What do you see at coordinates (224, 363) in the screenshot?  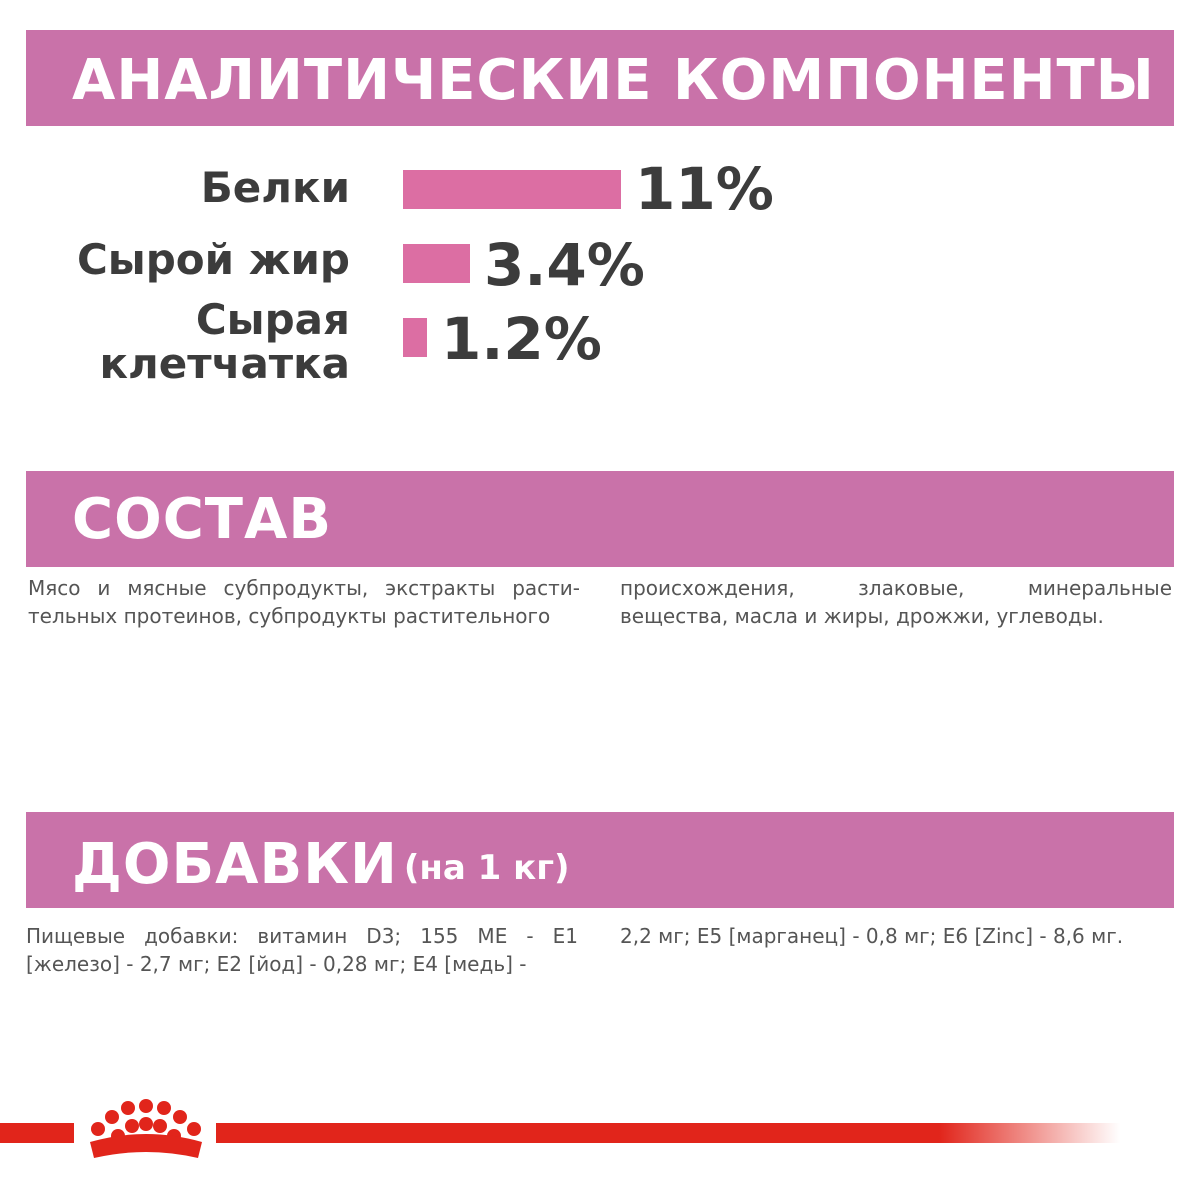 I see `nutrient-label-fiber-line2: клетчатка` at bounding box center [224, 363].